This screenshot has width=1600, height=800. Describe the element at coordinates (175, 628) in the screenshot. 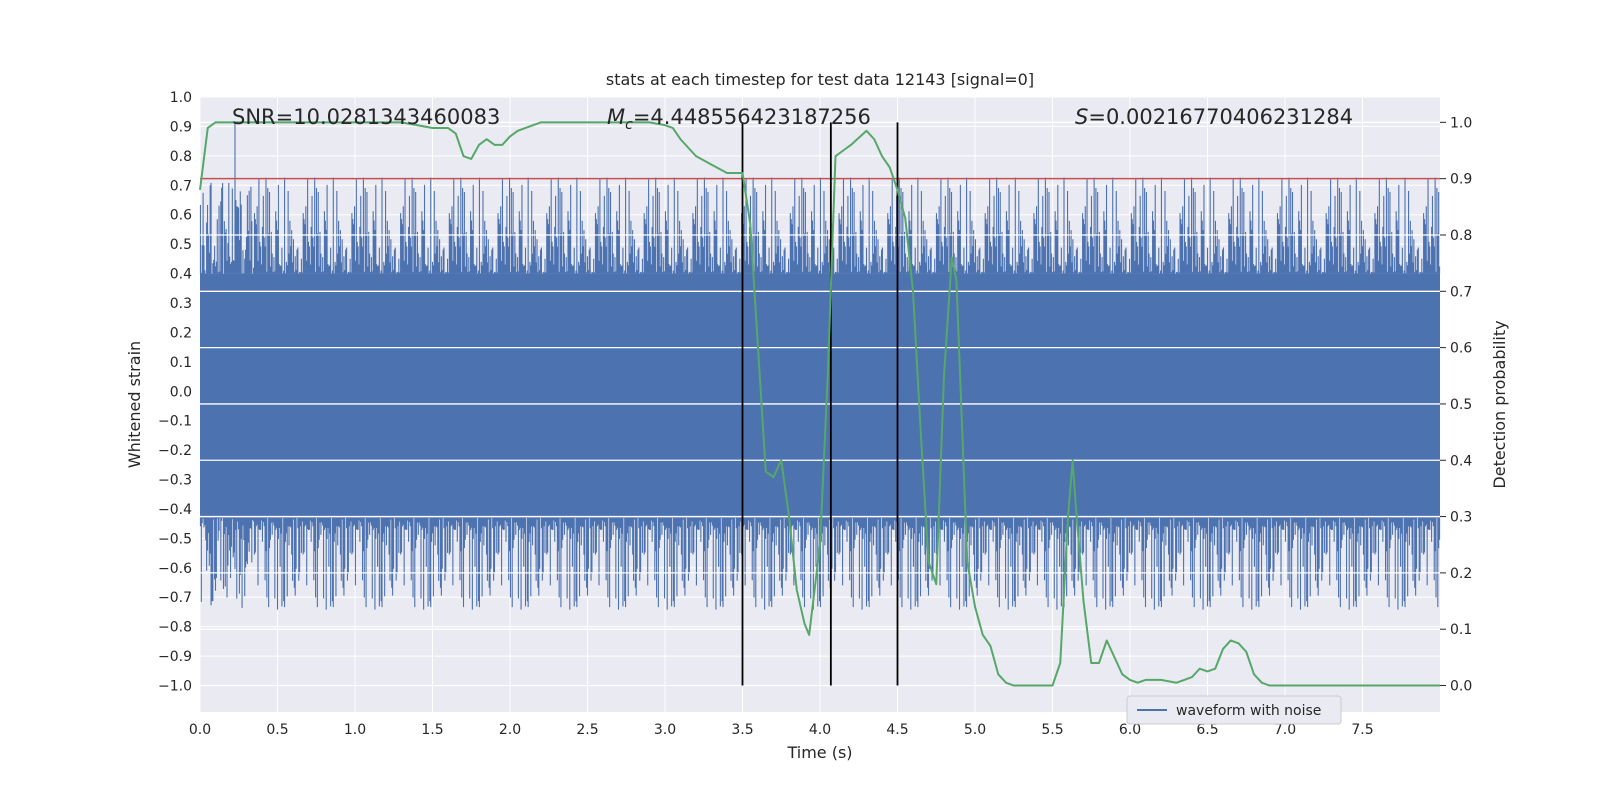

I see `y-tick-label: −0.8` at that location.